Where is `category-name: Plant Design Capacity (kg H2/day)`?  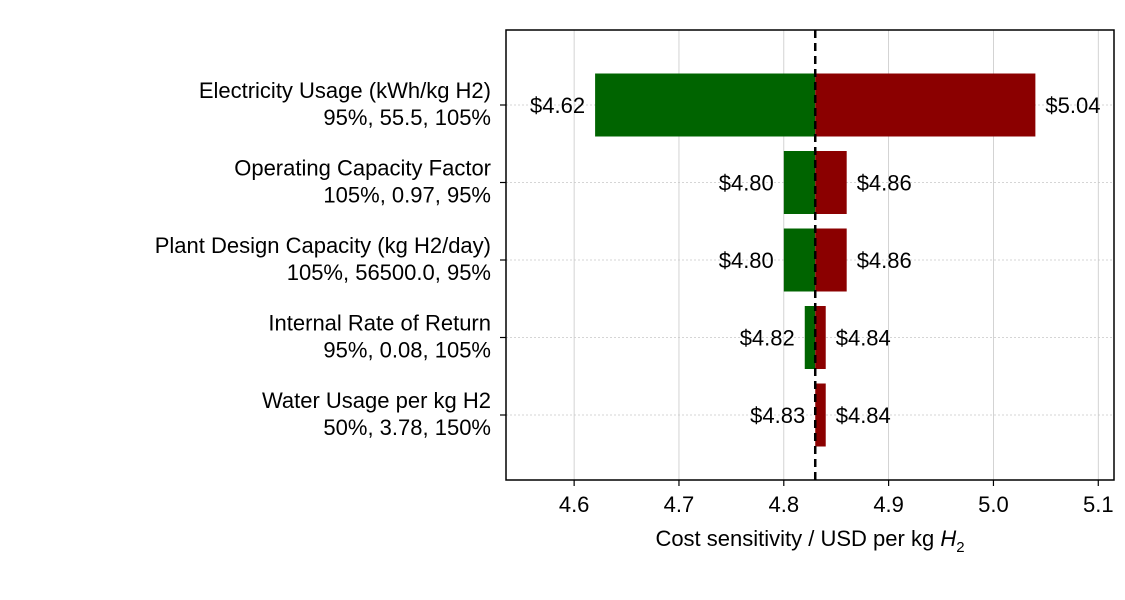
category-name: Plant Design Capacity (kg H2/day) is located at coordinates (323, 245).